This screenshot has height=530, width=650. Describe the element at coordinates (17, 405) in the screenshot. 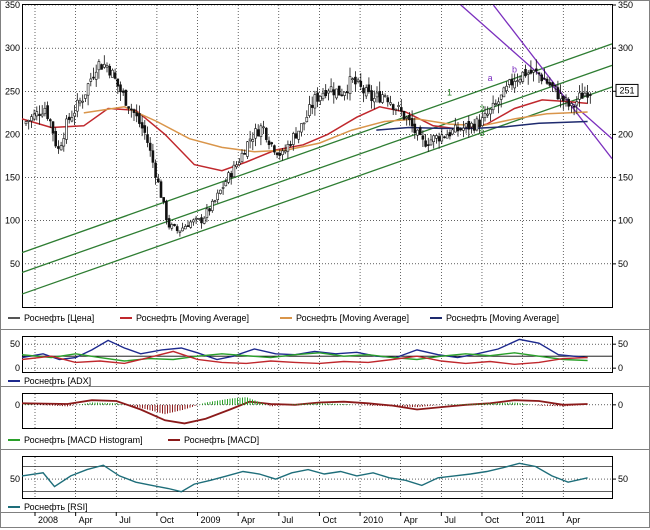

I see `y-tick-label-left: 0` at that location.